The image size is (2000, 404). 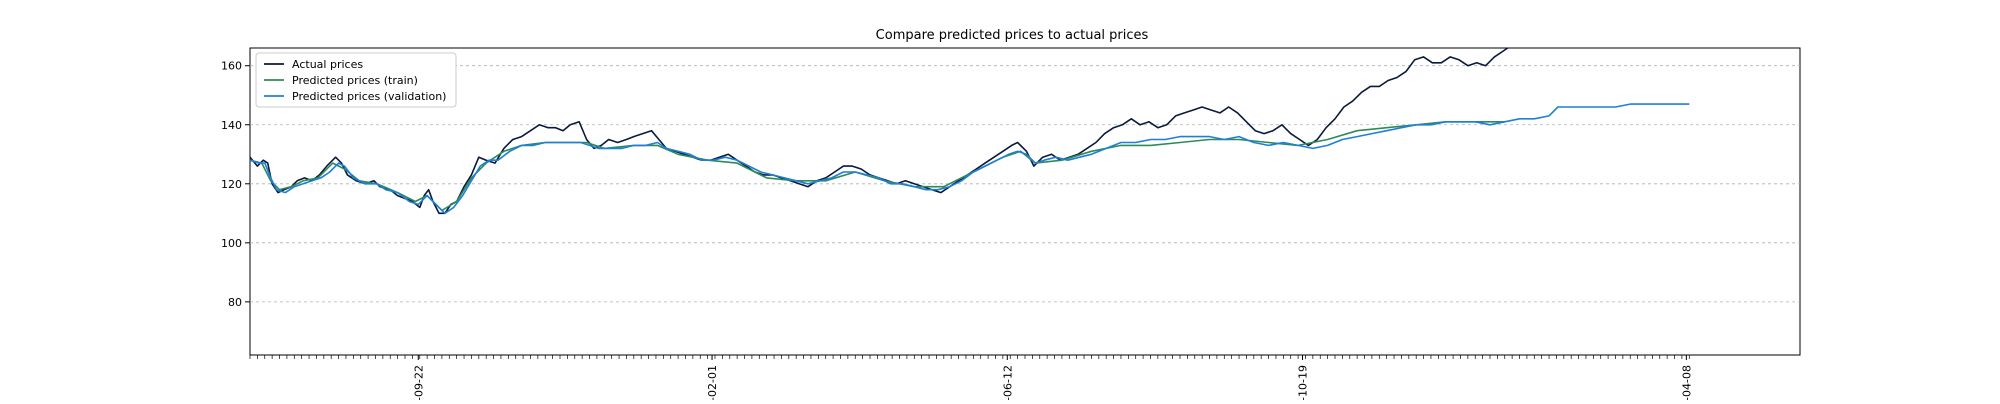 I want to click on legend-label: Actual prices, so click(x=327, y=64).